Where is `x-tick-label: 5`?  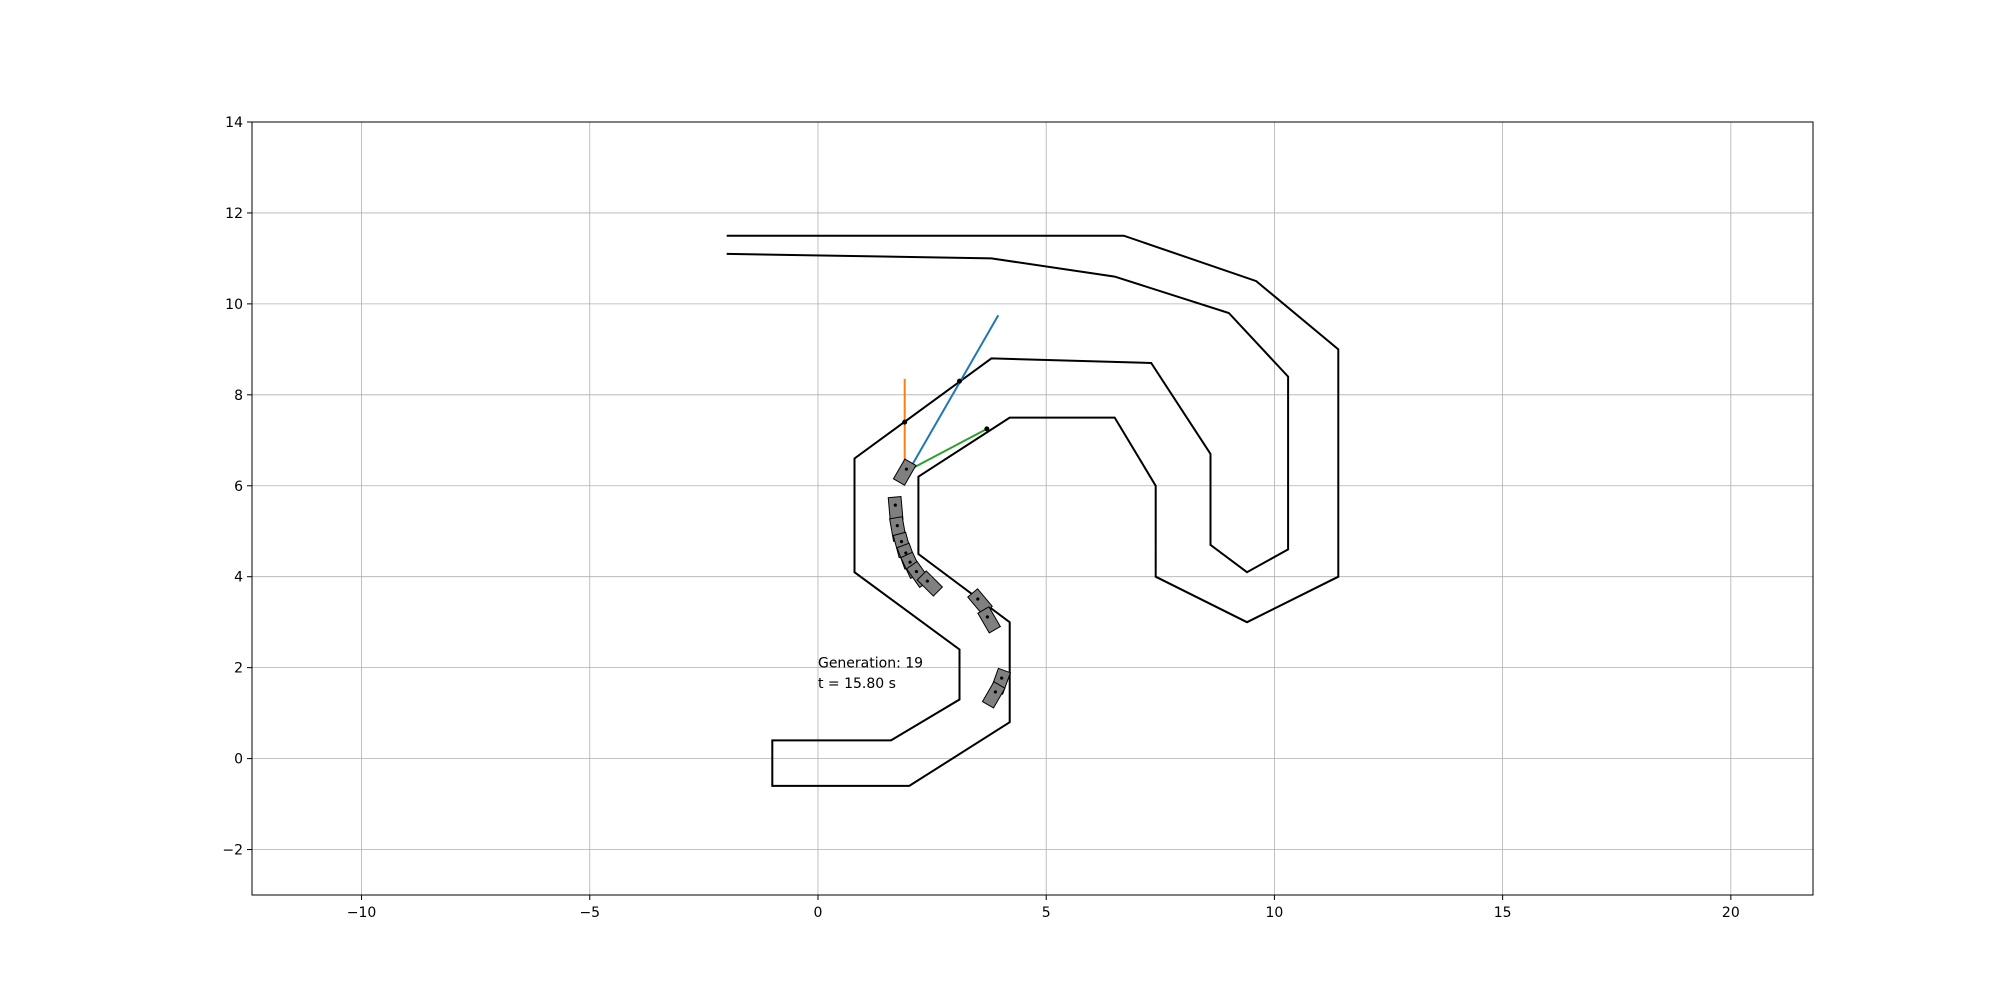
x-tick-label: 5 is located at coordinates (1046, 913).